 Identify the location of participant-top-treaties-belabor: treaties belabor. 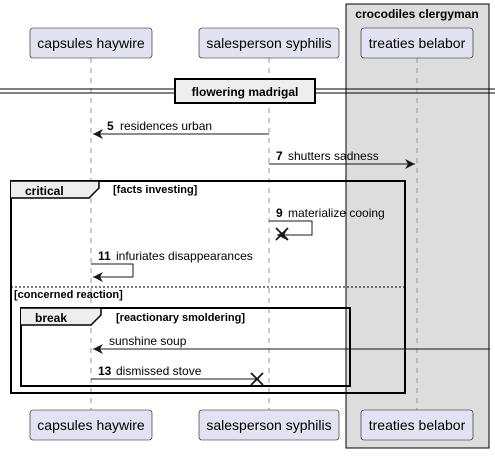
(417, 43).